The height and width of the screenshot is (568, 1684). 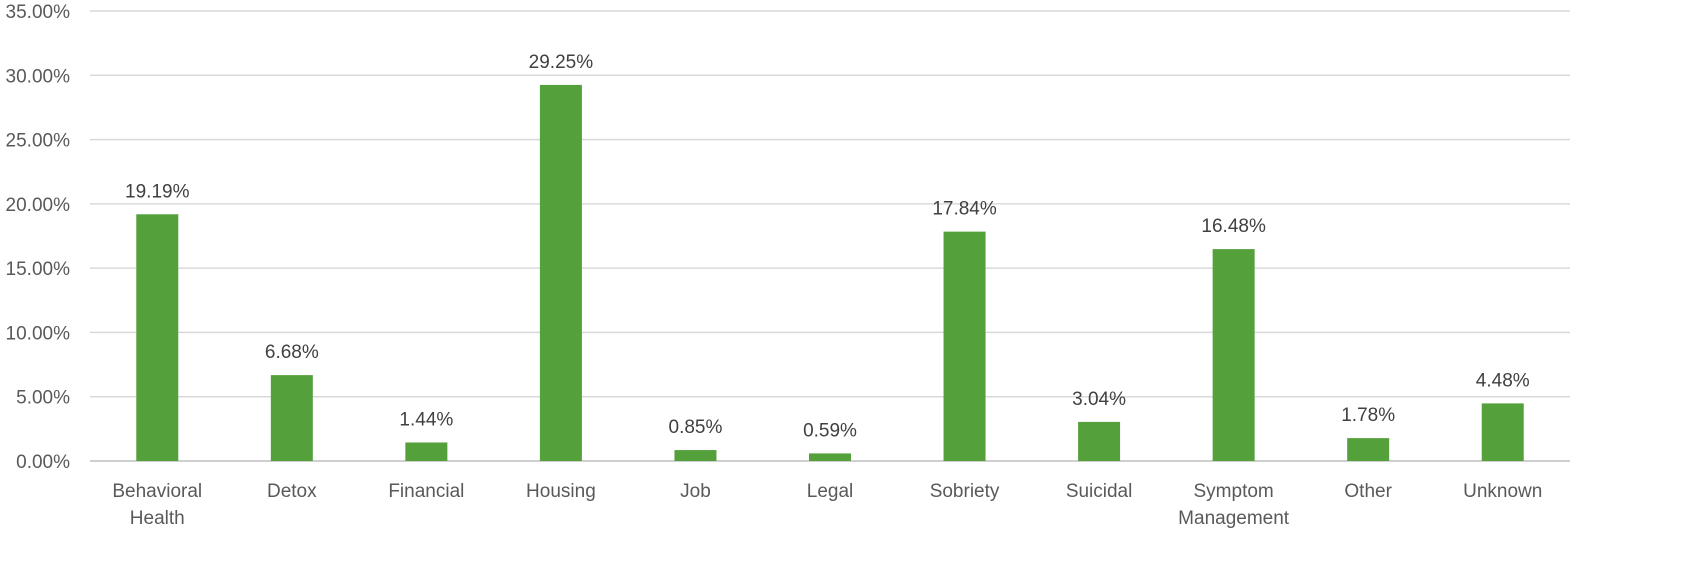 What do you see at coordinates (964, 209) in the screenshot?
I see `data-label: 17.84%` at bounding box center [964, 209].